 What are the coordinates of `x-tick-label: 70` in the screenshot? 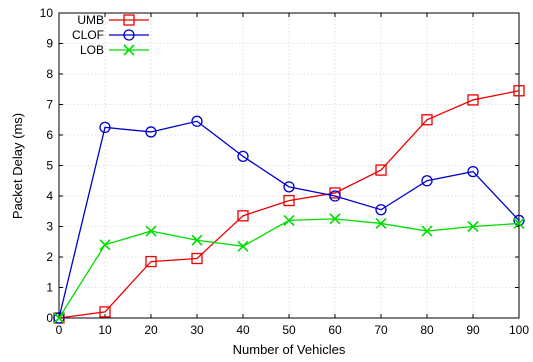 It's located at (381, 330).